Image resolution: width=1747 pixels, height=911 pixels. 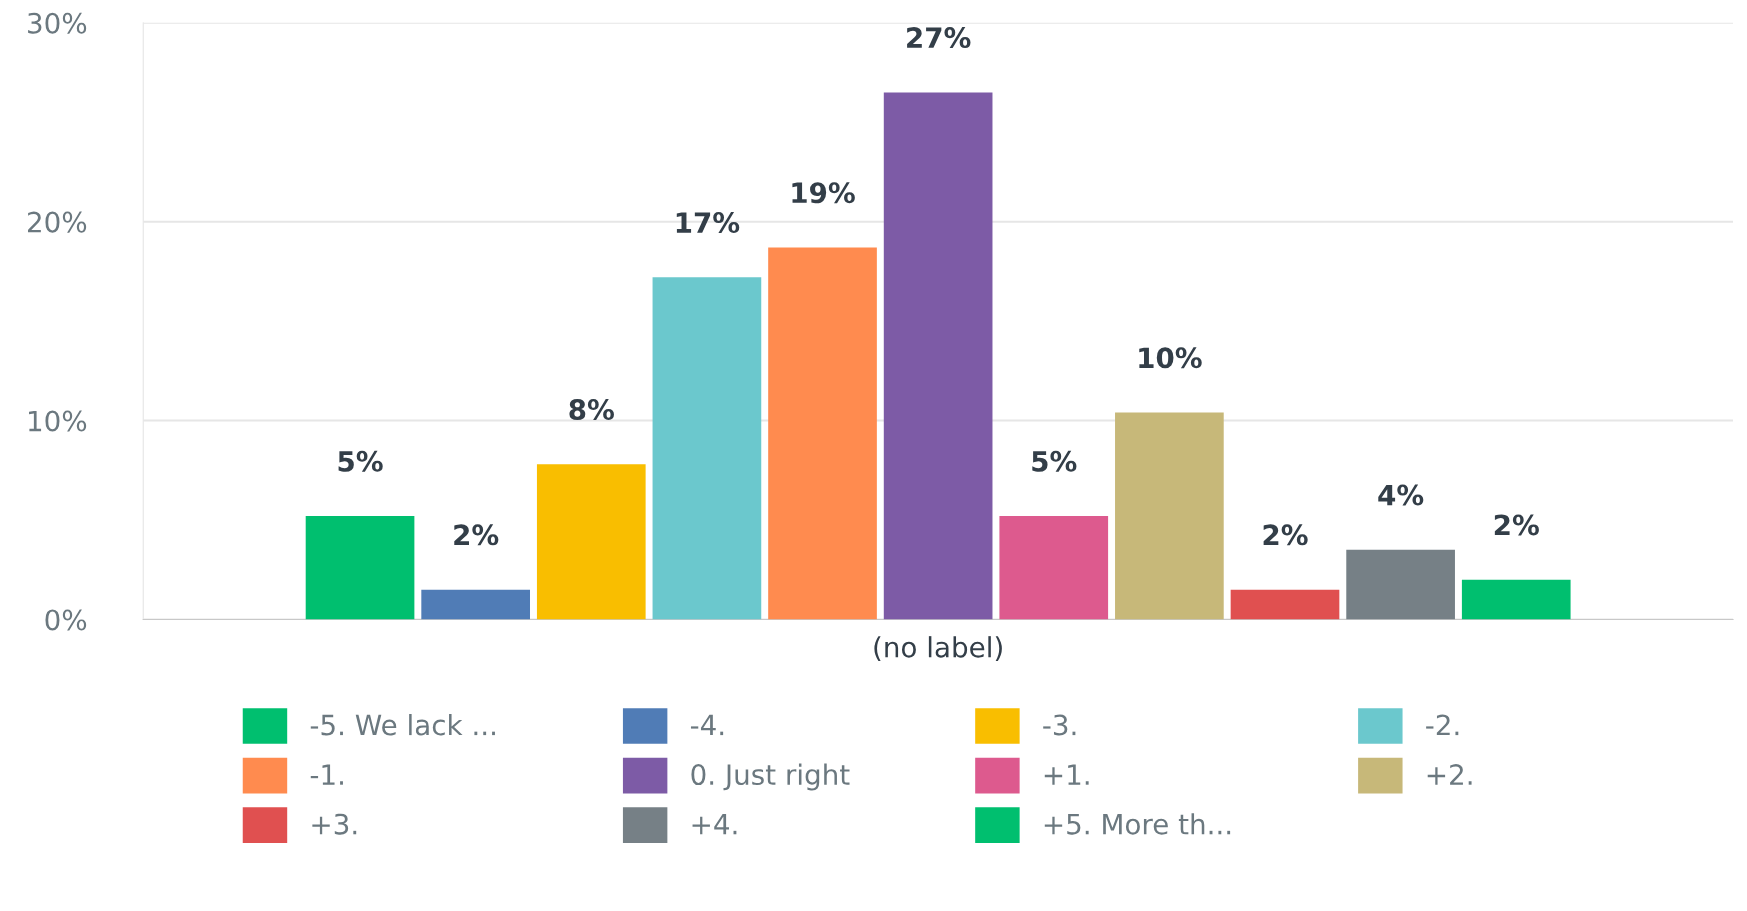 What do you see at coordinates (57, 23) in the screenshot?
I see `y-tick-label: 30%` at bounding box center [57, 23].